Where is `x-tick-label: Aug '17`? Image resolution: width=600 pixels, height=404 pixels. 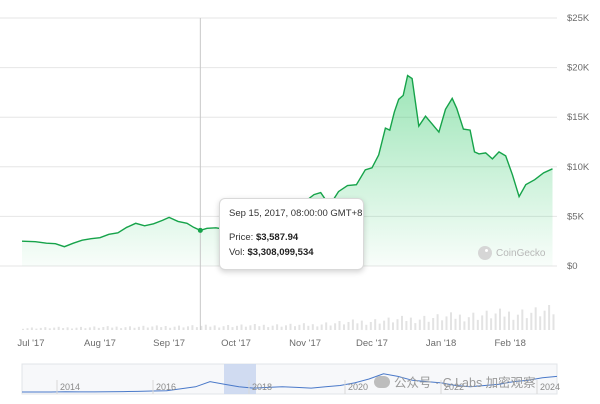 x-tick-label: Aug '17 is located at coordinates (100, 343).